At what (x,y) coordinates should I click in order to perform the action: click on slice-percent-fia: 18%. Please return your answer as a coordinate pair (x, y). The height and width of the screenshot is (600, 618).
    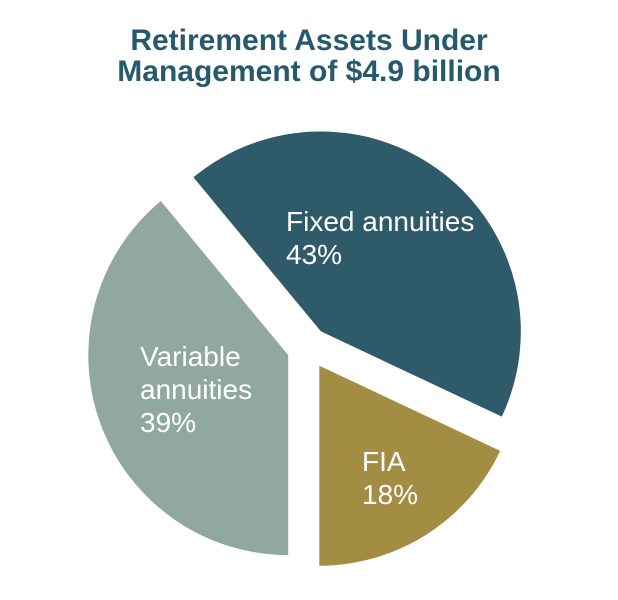
    Looking at the image, I should click on (390, 494).